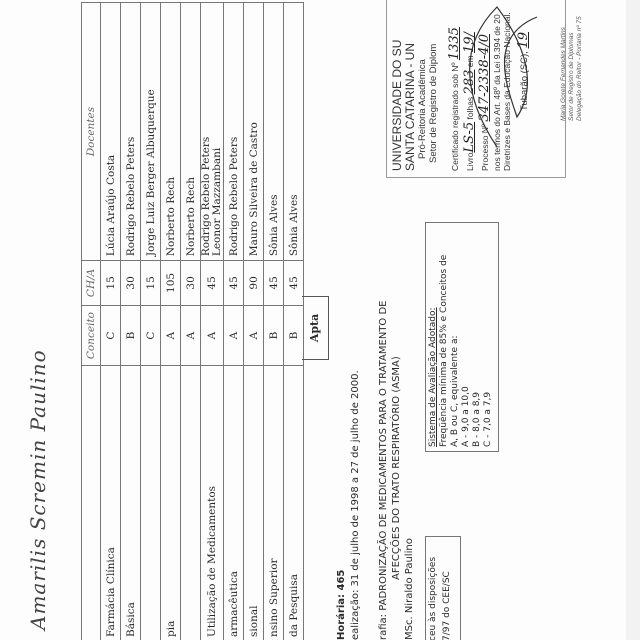 The height and width of the screenshot is (640, 640). What do you see at coordinates (503, 77) in the screenshot?
I see `handwritten-signature-icon` at bounding box center [503, 77].